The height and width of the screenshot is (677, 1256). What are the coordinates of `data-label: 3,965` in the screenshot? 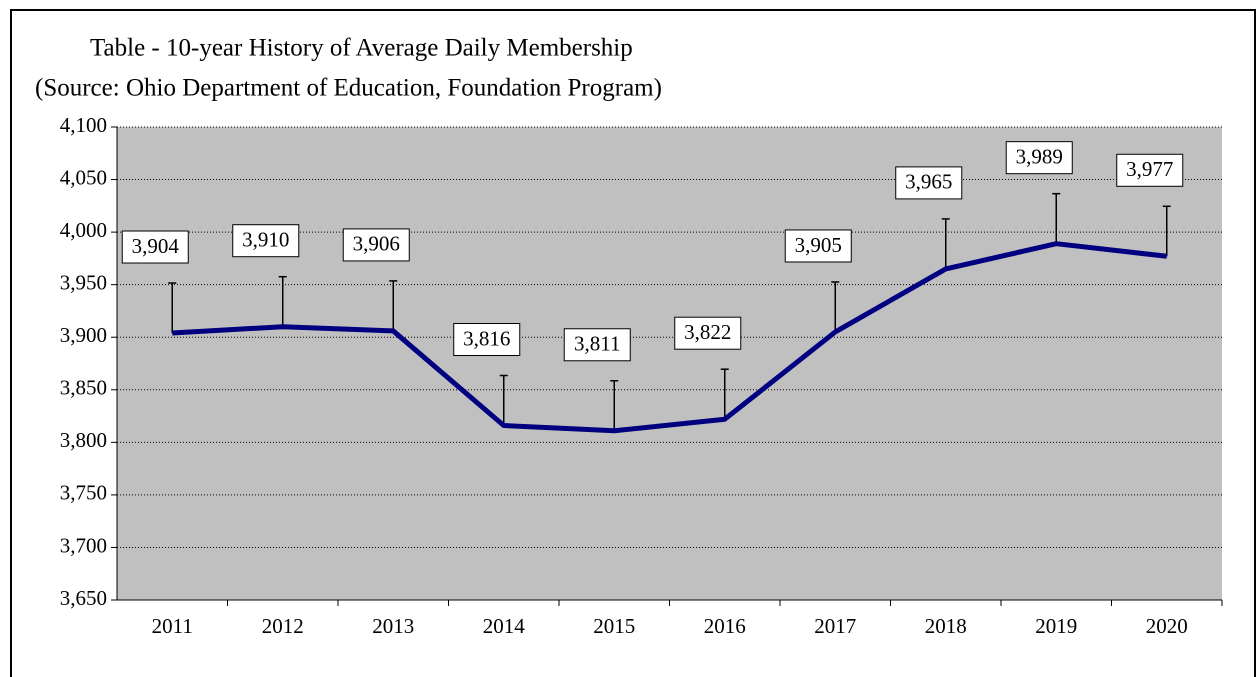 It's located at (928, 182).